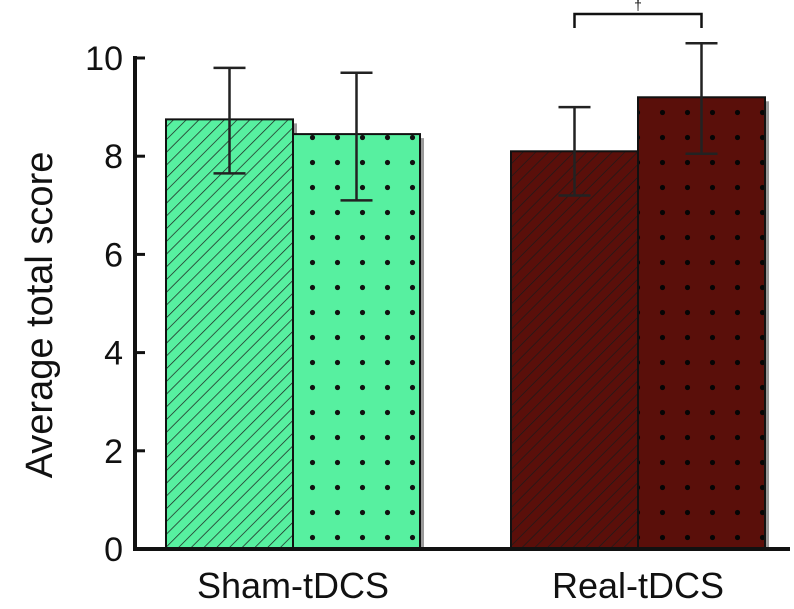  Describe the element at coordinates (113, 255) in the screenshot. I see `y-tick-label: 6` at that location.